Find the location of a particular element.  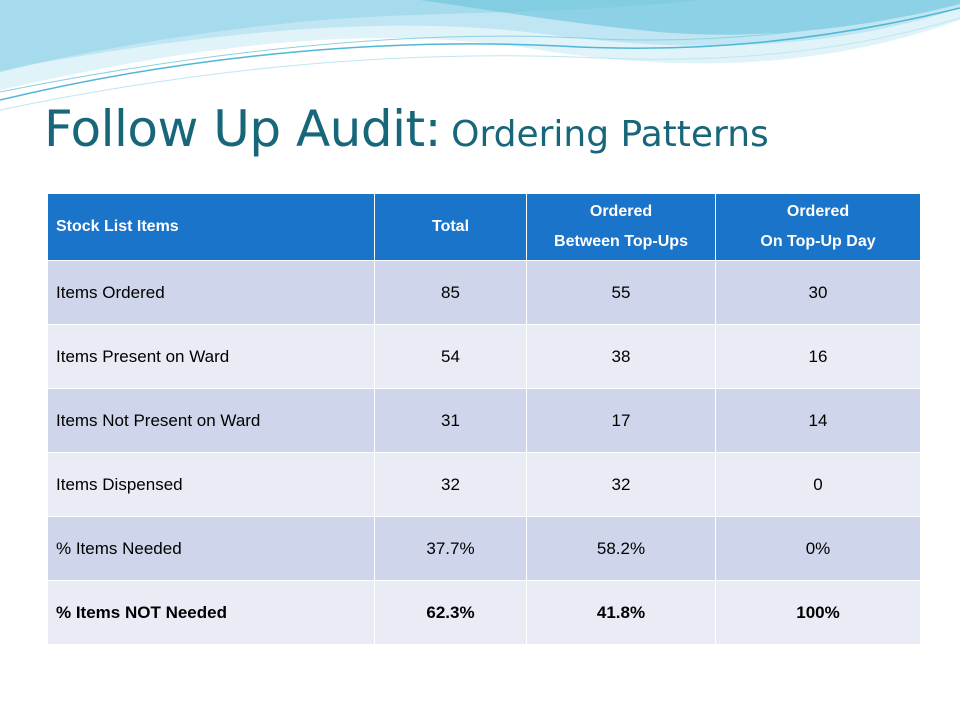

cell-between-top-ups: 32 is located at coordinates (621, 484).